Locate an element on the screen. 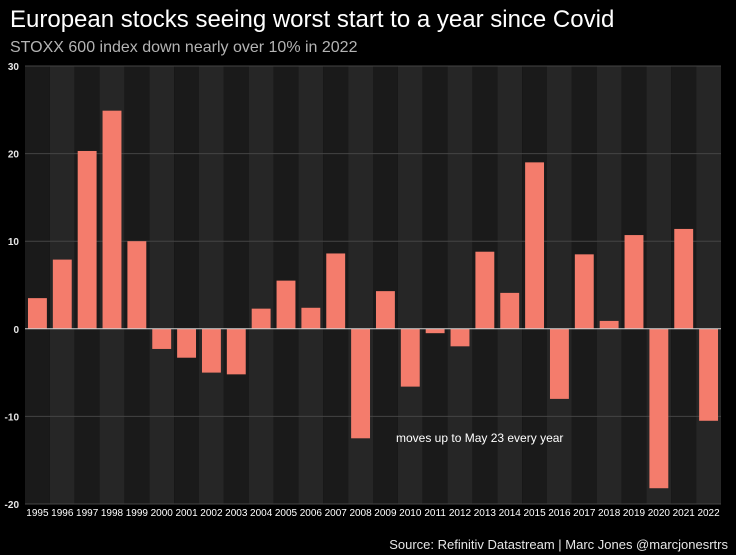  bar-2005 is located at coordinates (286, 304).